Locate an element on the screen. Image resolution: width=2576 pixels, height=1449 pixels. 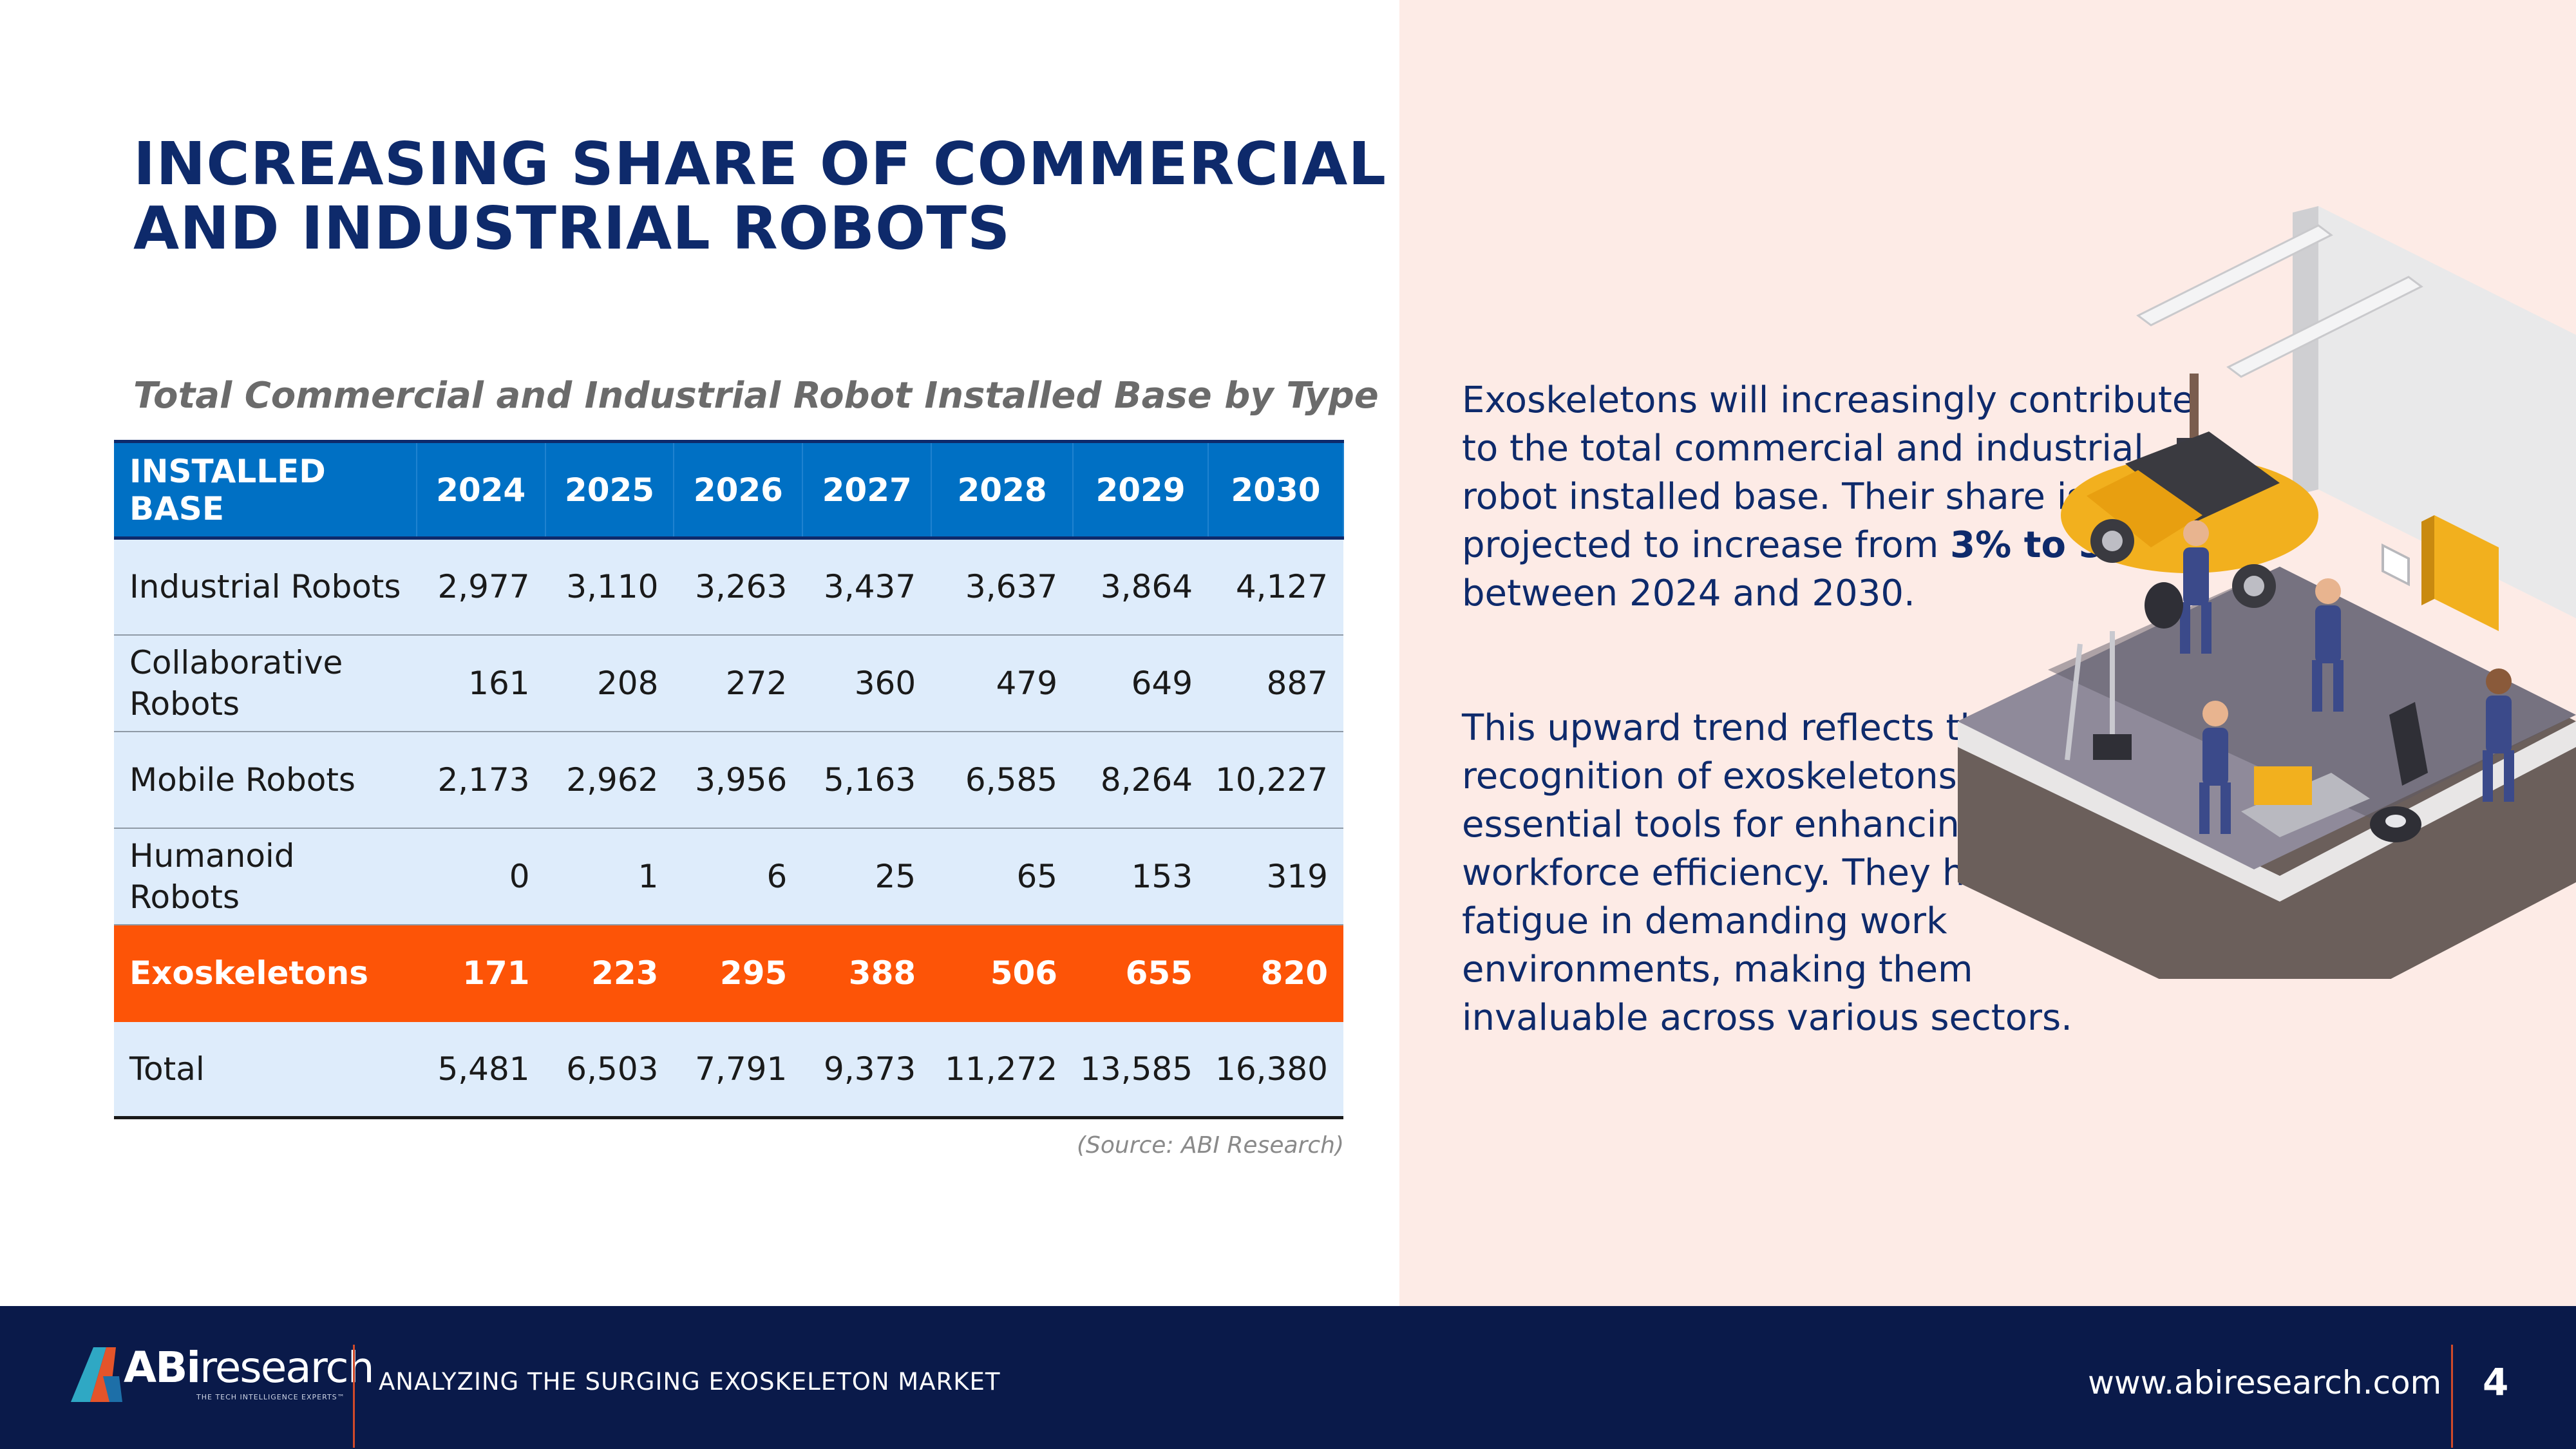
cell: 295 is located at coordinates (739, 973).